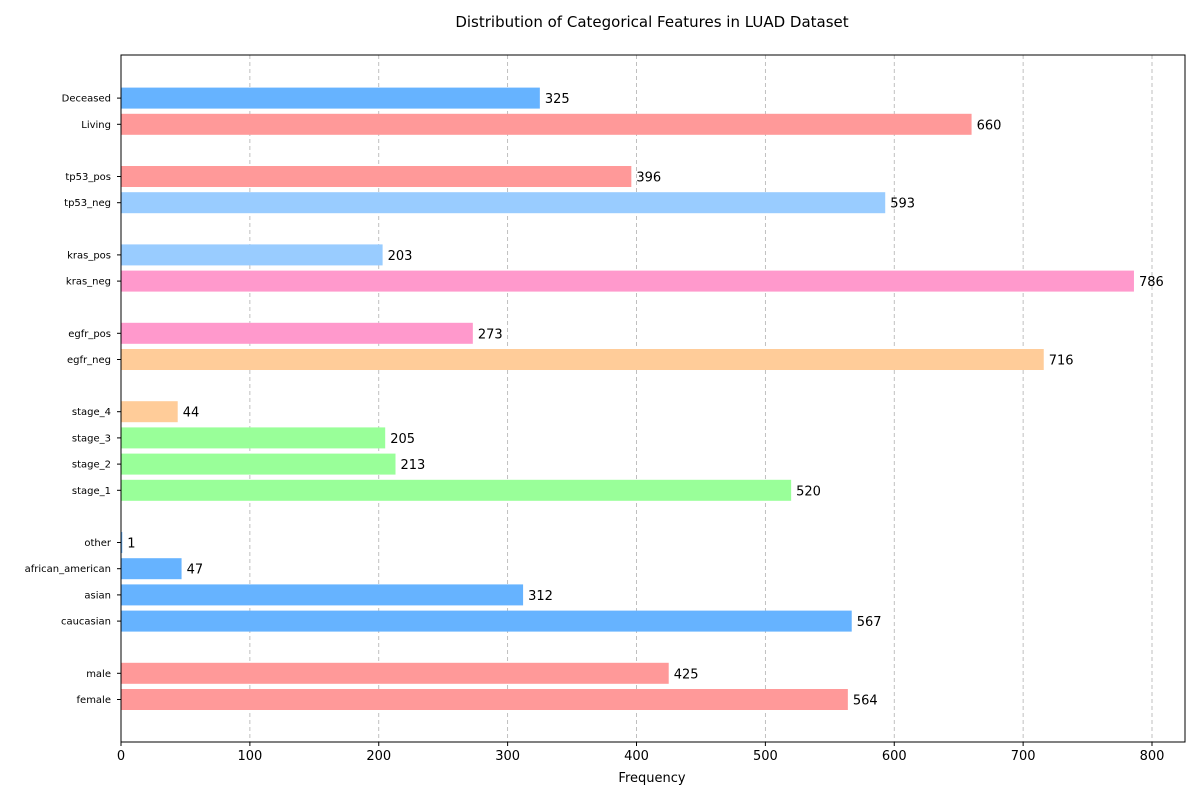  Describe the element at coordinates (484, 699) in the screenshot. I see `bar-female` at that location.